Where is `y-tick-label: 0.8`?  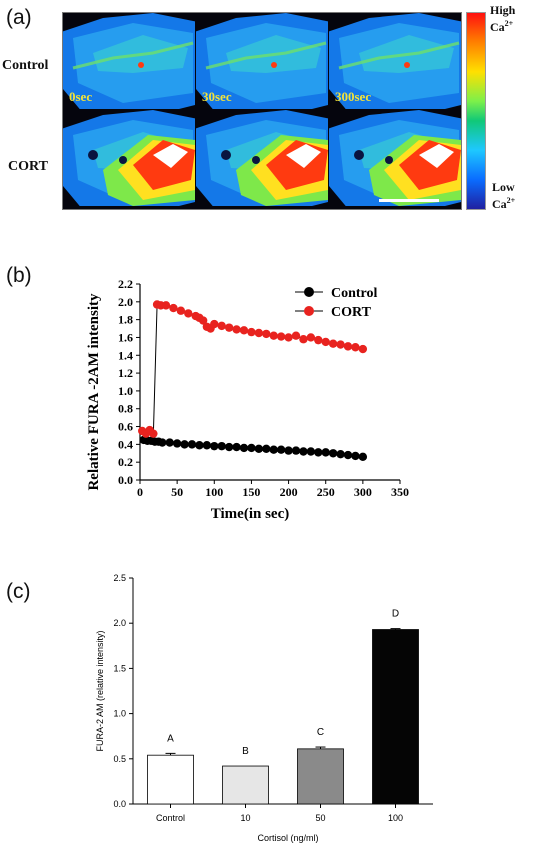
y-tick-label: 0.8 is located at coordinates (125, 409).